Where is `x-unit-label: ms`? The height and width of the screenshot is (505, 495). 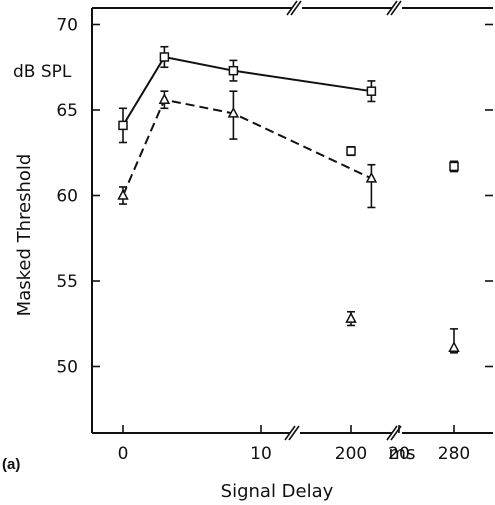 x-unit-label: ms is located at coordinates (402, 453).